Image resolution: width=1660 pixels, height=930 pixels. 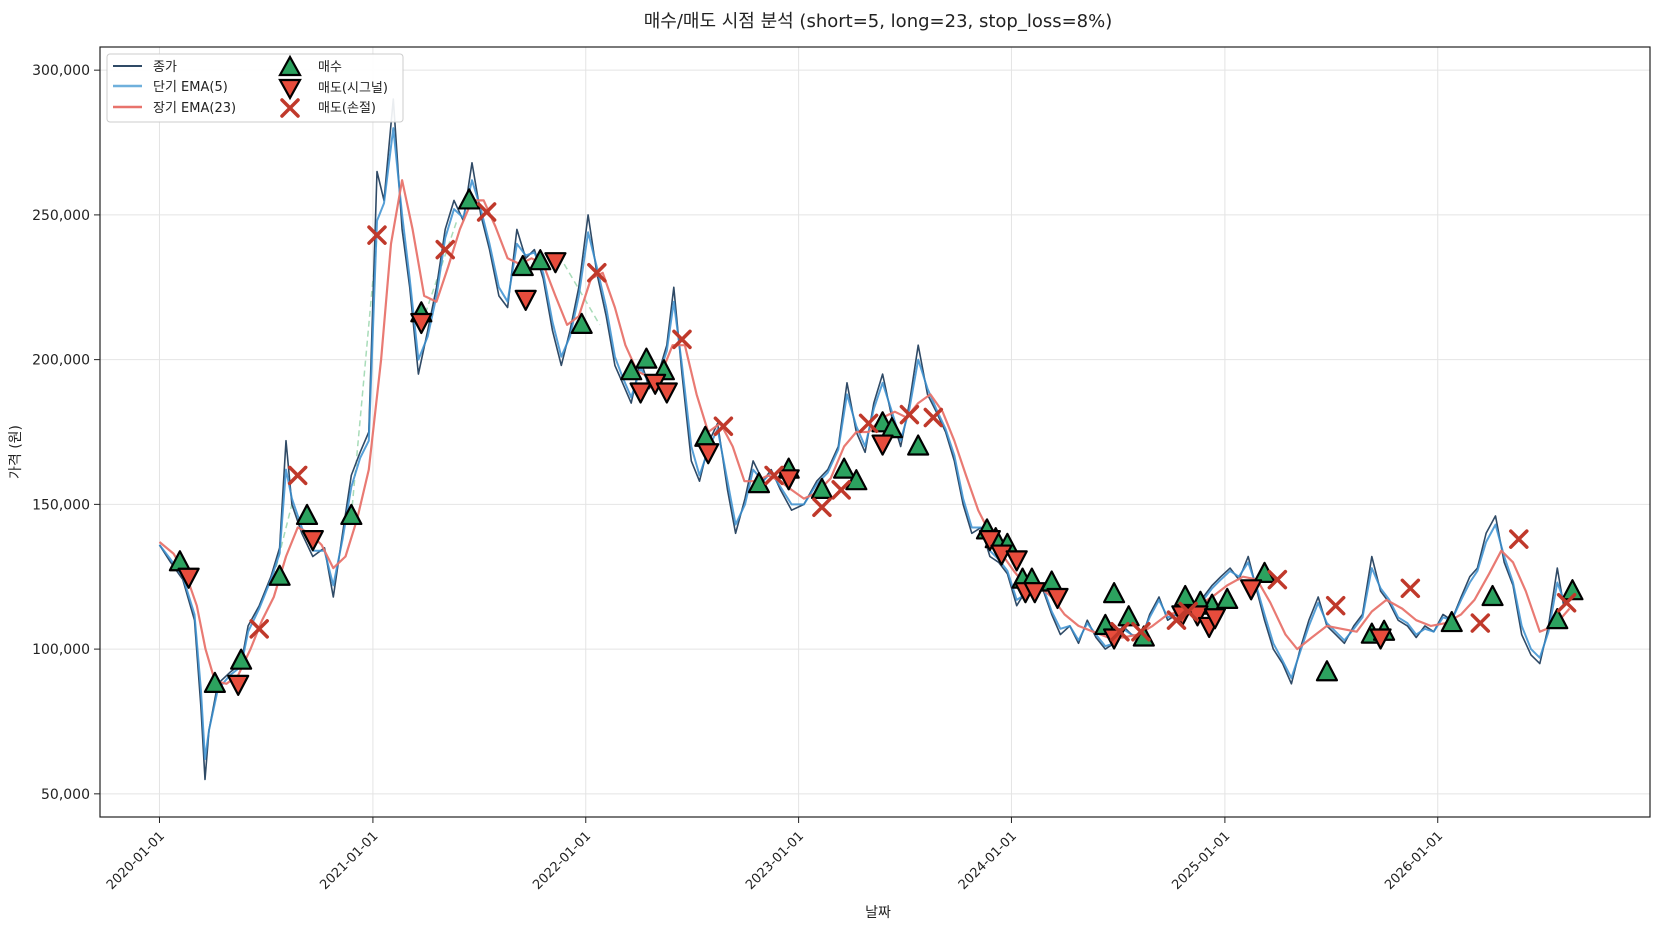 I want to click on legend-marker-buy, so click(x=290, y=65).